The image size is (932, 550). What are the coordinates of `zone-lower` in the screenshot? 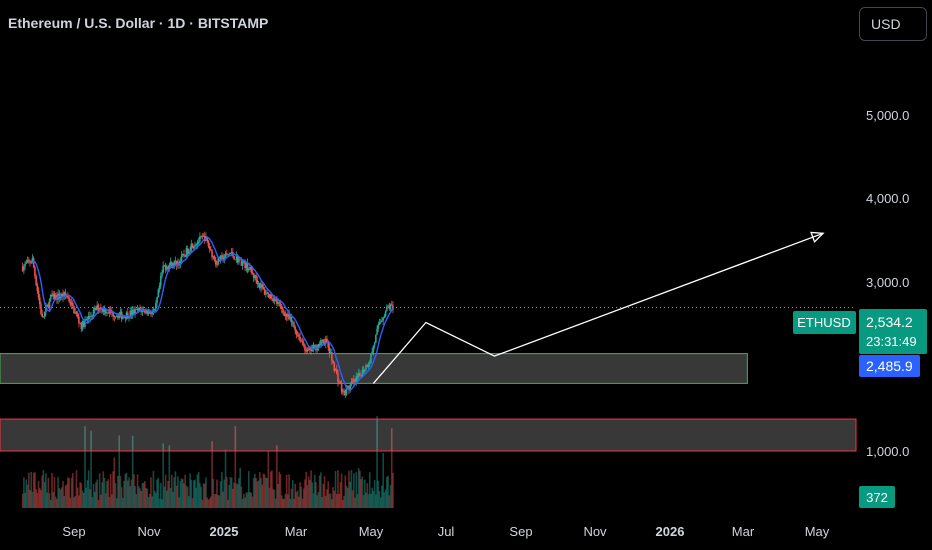 It's located at (428, 435).